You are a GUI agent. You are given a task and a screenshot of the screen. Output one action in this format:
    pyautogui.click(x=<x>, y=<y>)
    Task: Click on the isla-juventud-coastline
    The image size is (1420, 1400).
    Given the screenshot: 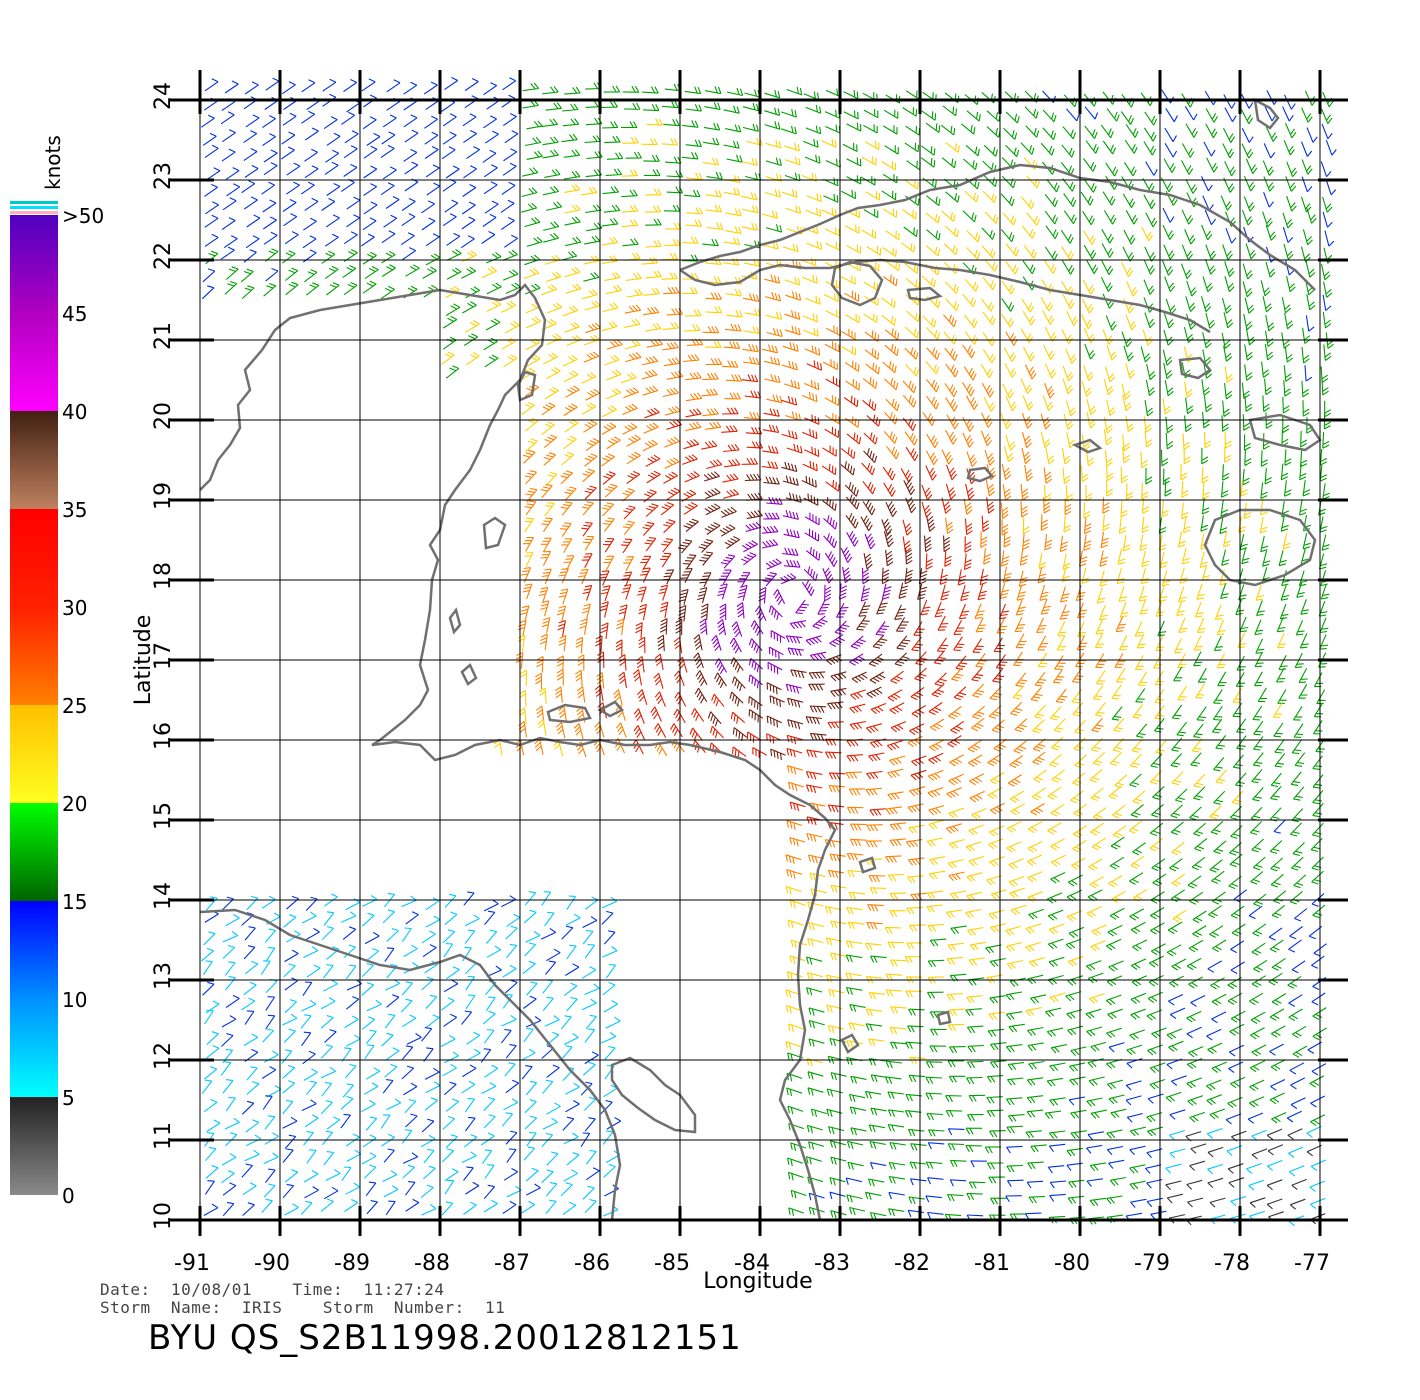 What is the action you would take?
    pyautogui.click(x=857, y=283)
    